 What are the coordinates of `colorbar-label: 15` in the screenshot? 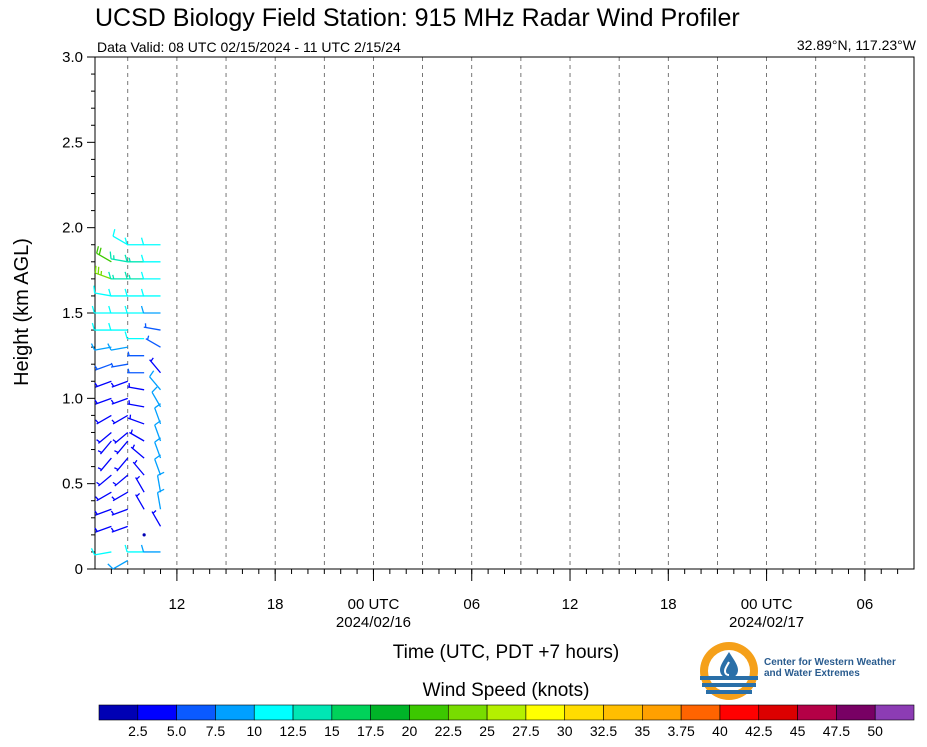 It's located at (332, 731).